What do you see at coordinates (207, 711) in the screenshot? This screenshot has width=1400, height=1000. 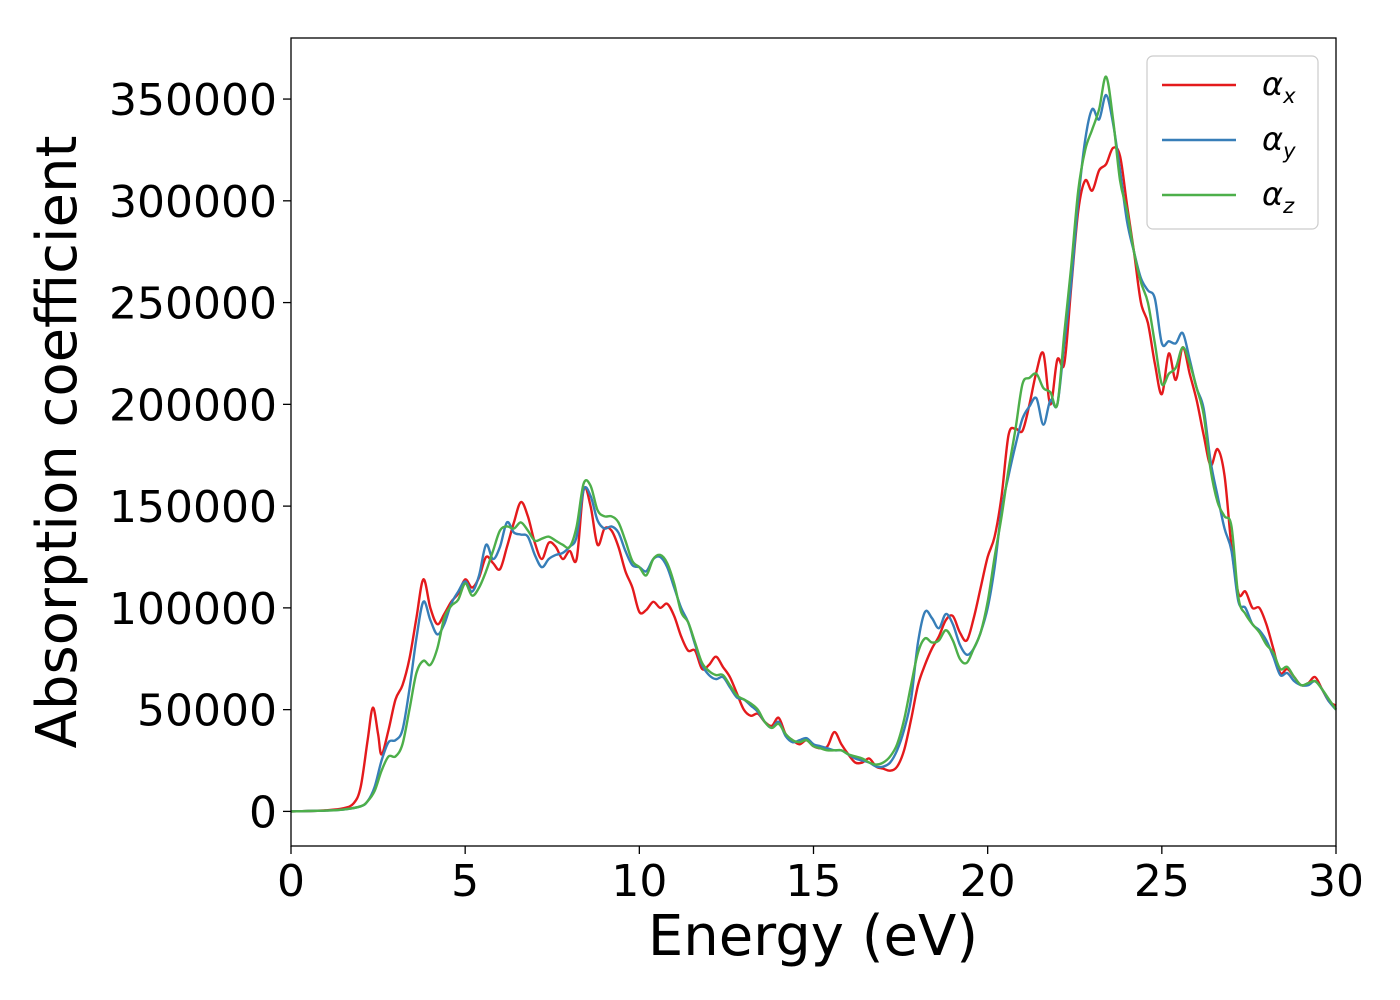 I see `y-tick-label: 50000` at bounding box center [207, 711].